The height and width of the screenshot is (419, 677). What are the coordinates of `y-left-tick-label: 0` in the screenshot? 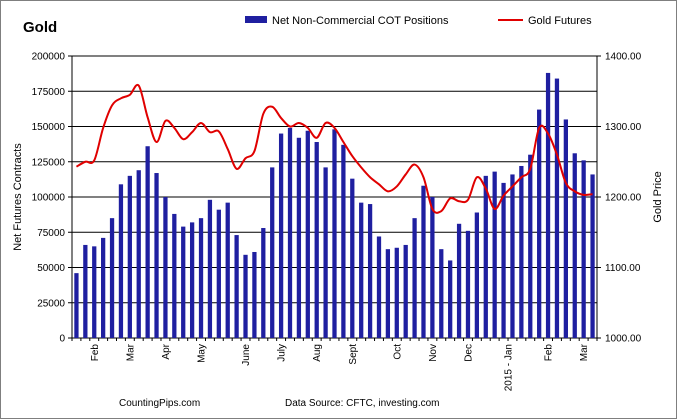 It's located at (62, 339).